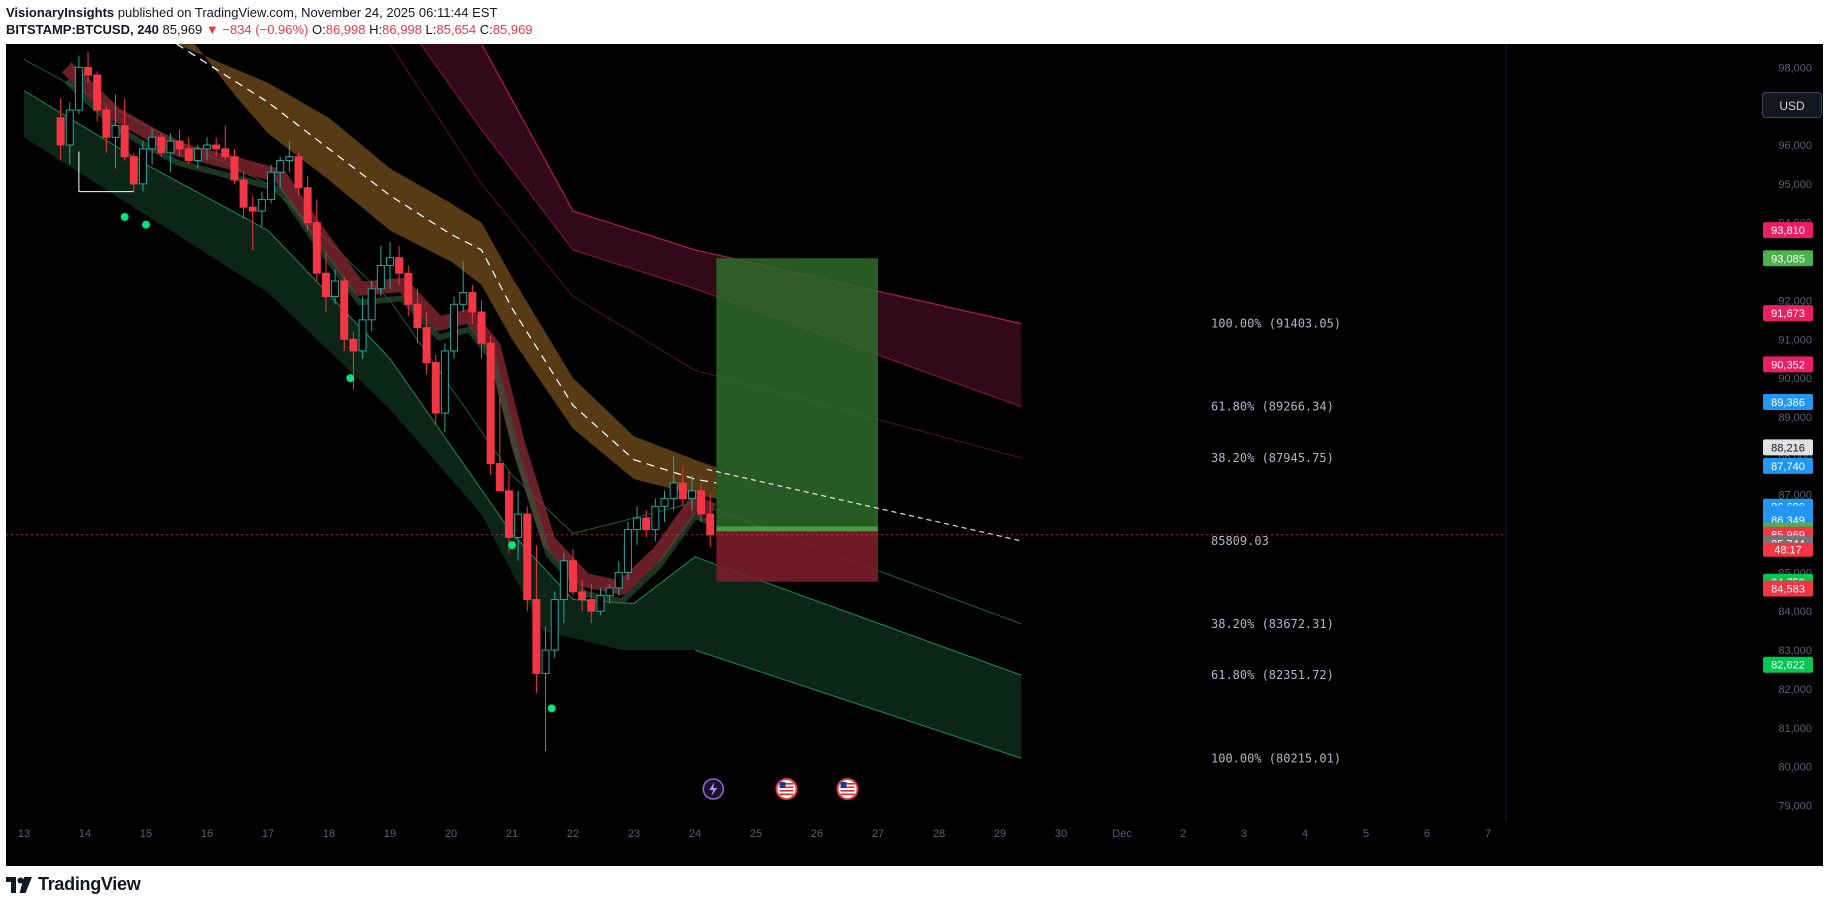 The height and width of the screenshot is (903, 1829). Describe the element at coordinates (402, 29) in the screenshot. I see `high-value: 86,998` at that location.